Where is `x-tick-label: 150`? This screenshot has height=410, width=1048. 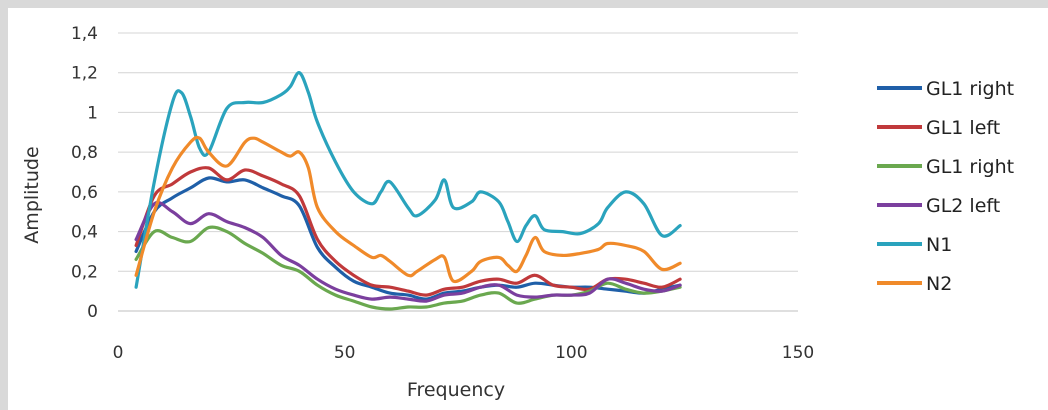
x-tick-label: 150 is located at coordinates (798, 353).